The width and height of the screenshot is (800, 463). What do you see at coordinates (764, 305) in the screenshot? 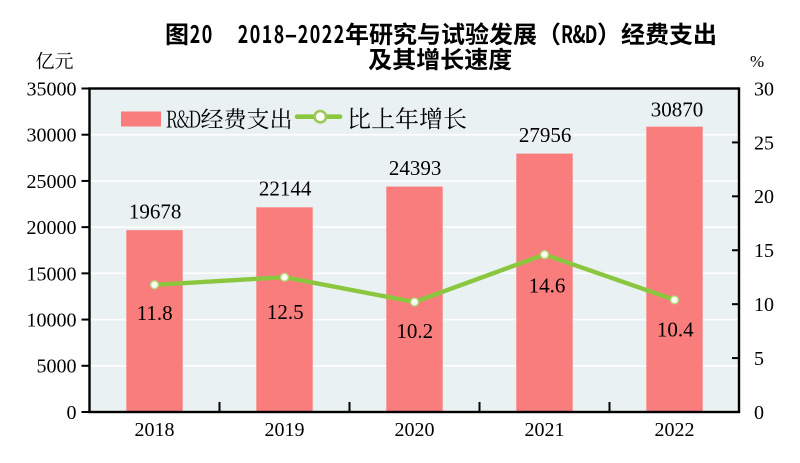
I see `svg-text: 10` at bounding box center [764, 305].